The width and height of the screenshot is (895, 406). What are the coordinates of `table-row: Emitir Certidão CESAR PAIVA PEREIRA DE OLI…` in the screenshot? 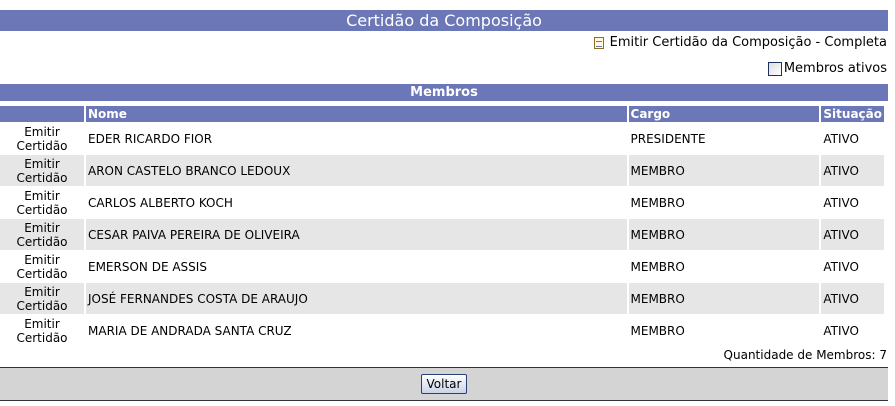 It's located at (442, 234).